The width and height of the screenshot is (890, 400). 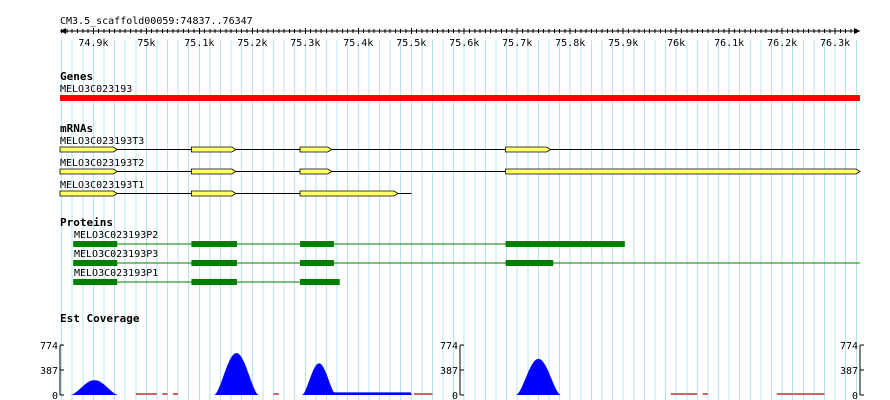 What do you see at coordinates (116, 235) in the screenshot?
I see `protein-label: MELO3C023193P2` at bounding box center [116, 235].